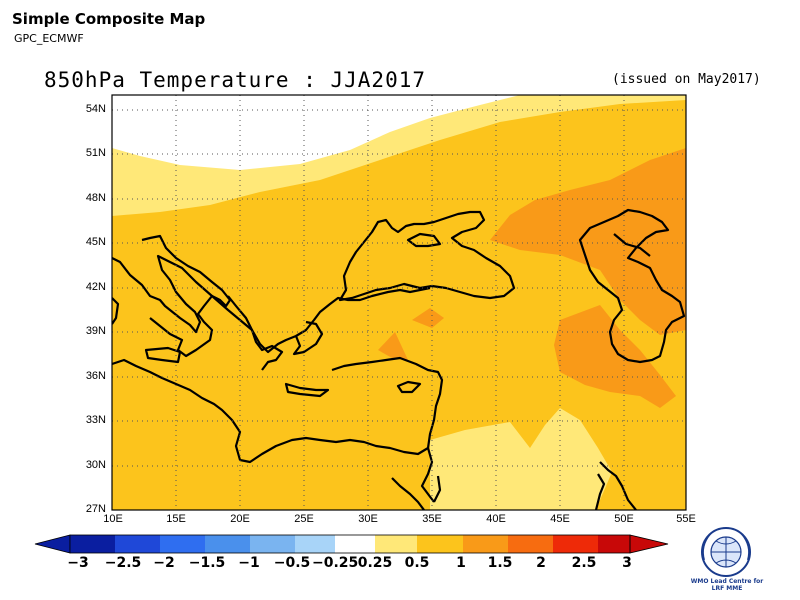  What do you see at coordinates (417, 563) in the screenshot?
I see `colorbar-label: 0.5` at bounding box center [417, 563].